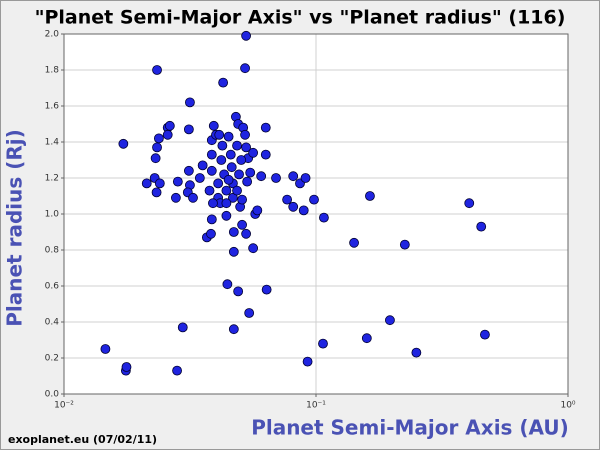 The image size is (600, 450). Describe the element at coordinates (52, 107) in the screenshot. I see `y-tick-label: 1.6` at that location.